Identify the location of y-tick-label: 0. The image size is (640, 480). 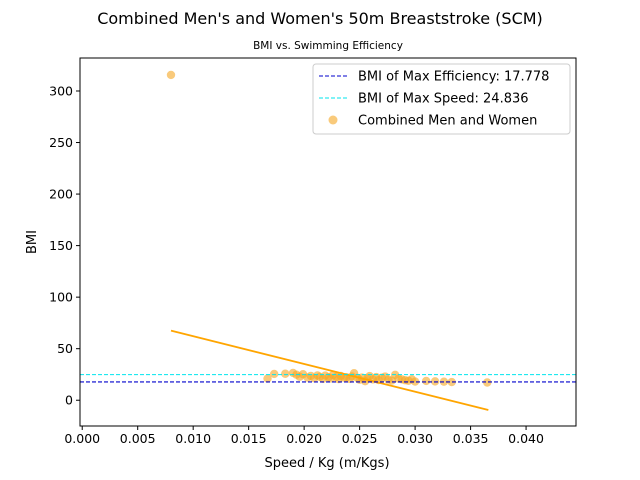
(69, 400).